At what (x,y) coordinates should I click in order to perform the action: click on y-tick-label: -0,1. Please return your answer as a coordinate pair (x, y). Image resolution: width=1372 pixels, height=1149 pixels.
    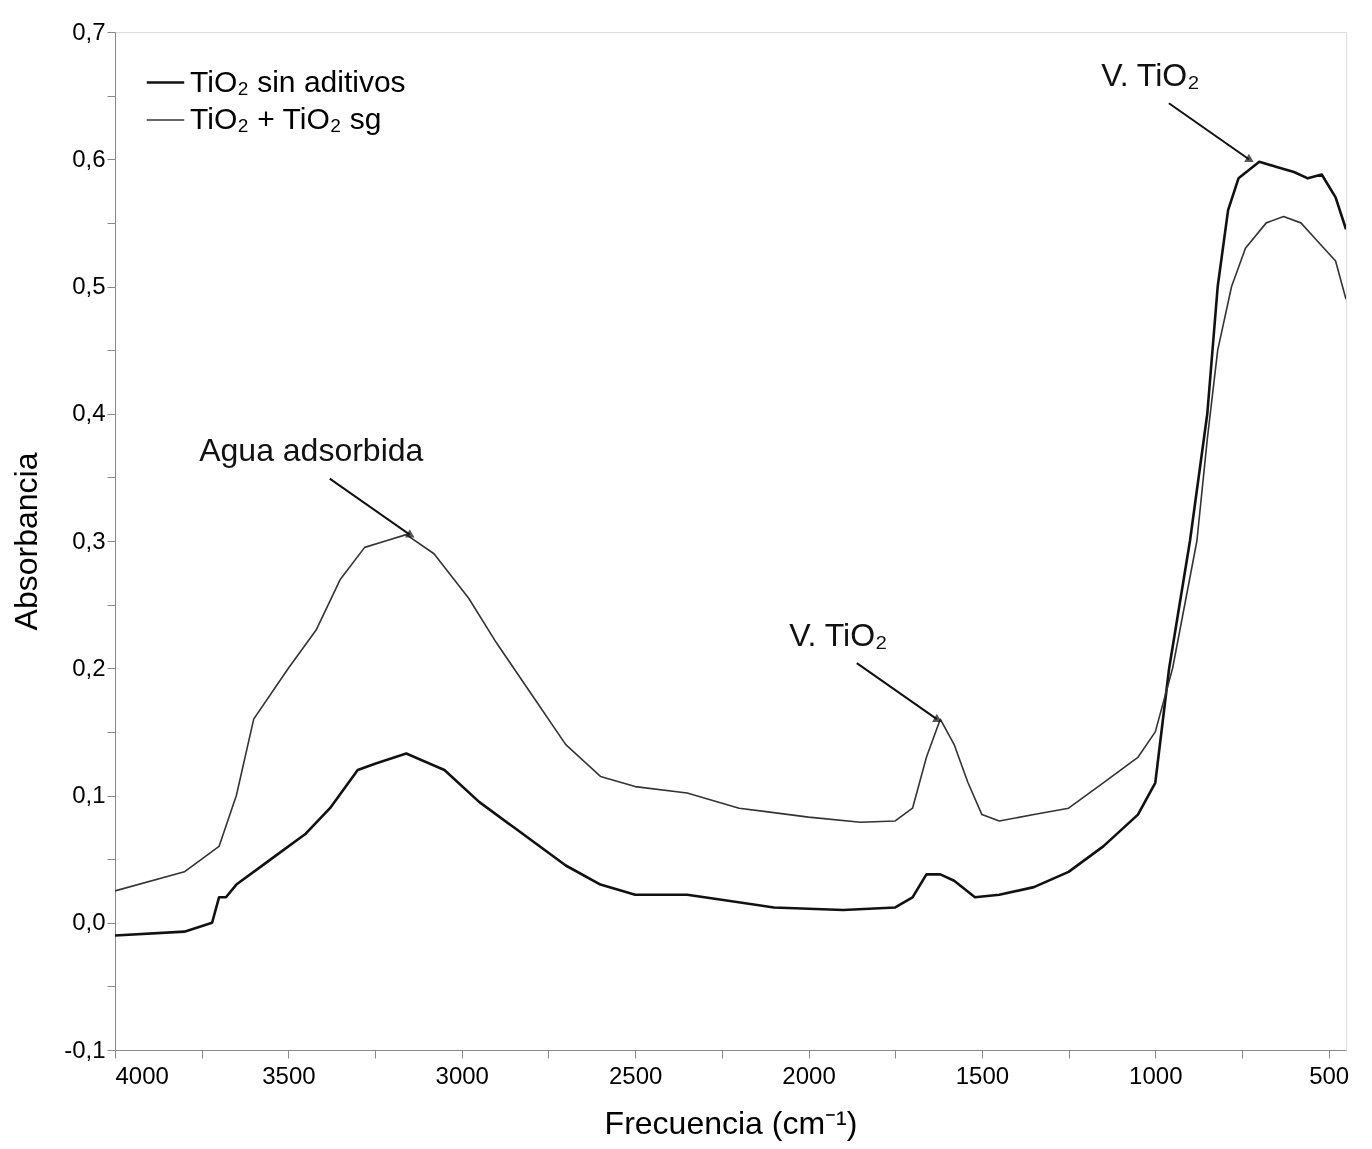
    Looking at the image, I should click on (85, 1049).